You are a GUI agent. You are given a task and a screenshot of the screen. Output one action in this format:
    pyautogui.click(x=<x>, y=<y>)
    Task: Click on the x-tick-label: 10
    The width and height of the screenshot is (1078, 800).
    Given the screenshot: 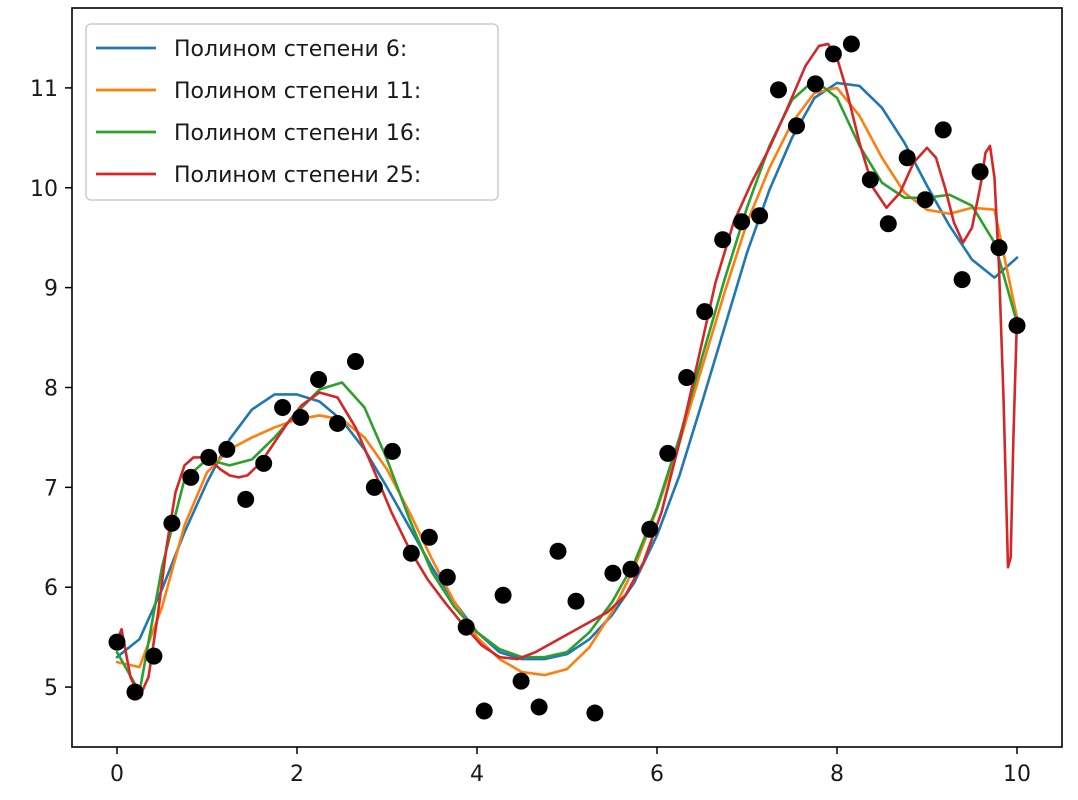 What is the action you would take?
    pyautogui.click(x=1017, y=774)
    